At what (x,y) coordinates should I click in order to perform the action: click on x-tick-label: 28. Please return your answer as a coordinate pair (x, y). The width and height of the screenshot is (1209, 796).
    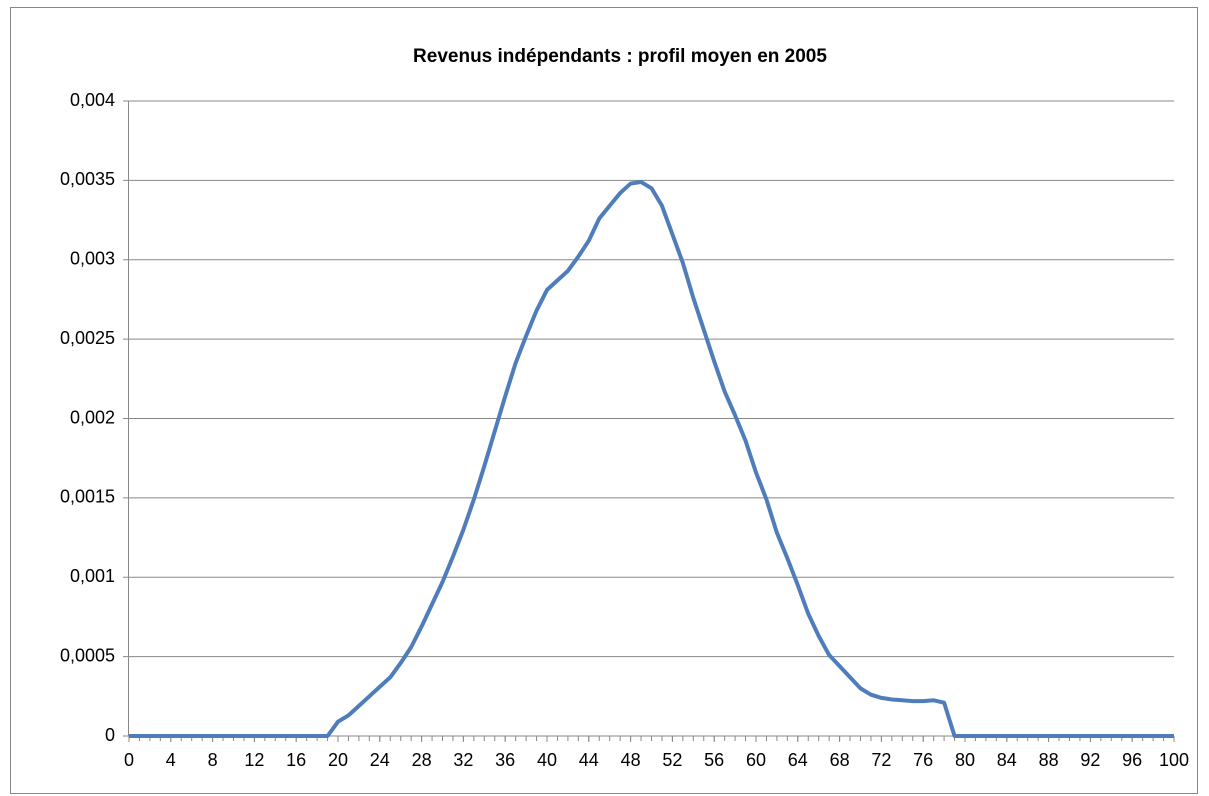
    Looking at the image, I should click on (422, 760).